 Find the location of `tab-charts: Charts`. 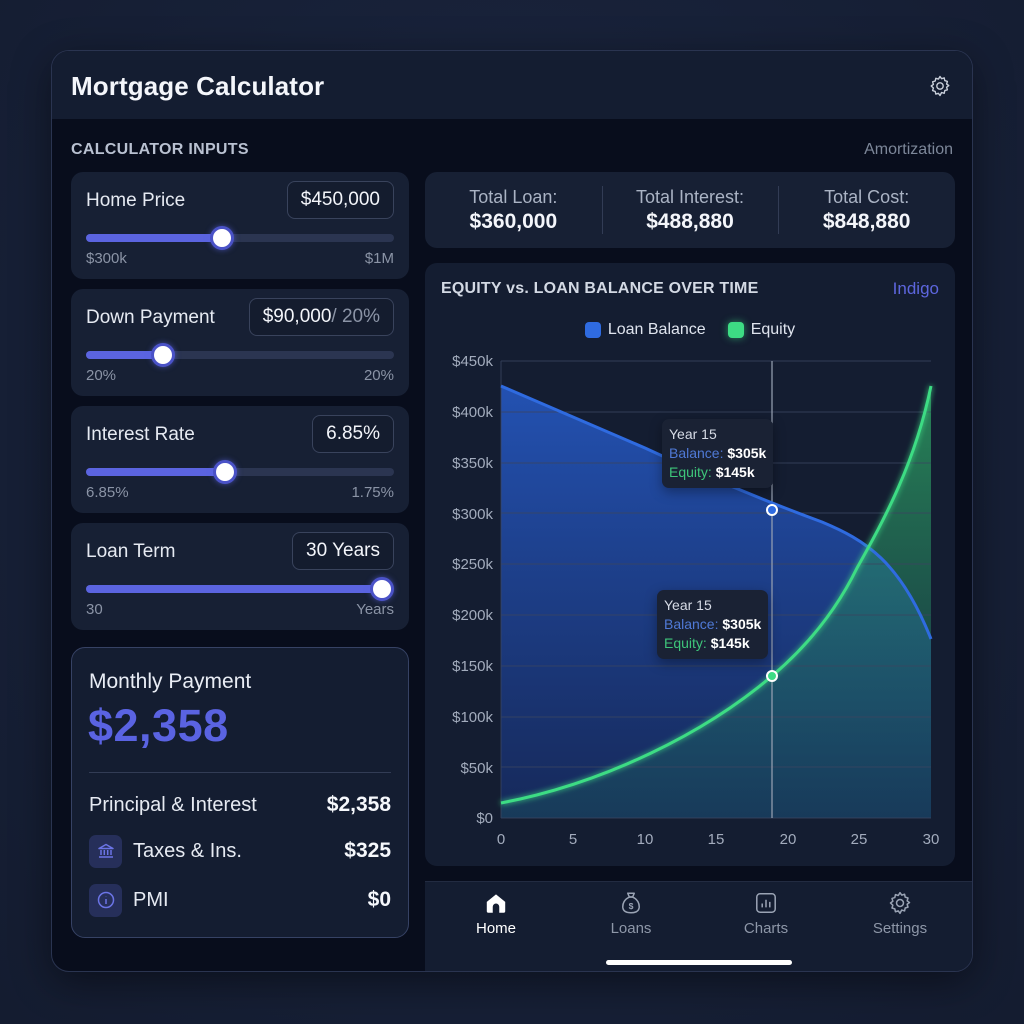

tab-charts: Charts is located at coordinates (766, 913).